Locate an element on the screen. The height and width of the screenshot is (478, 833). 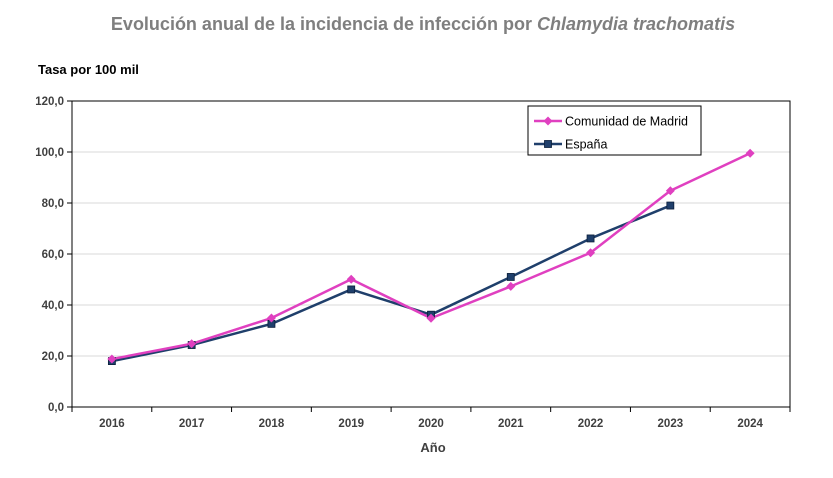
x-tick-label: 2017 is located at coordinates (192, 424).